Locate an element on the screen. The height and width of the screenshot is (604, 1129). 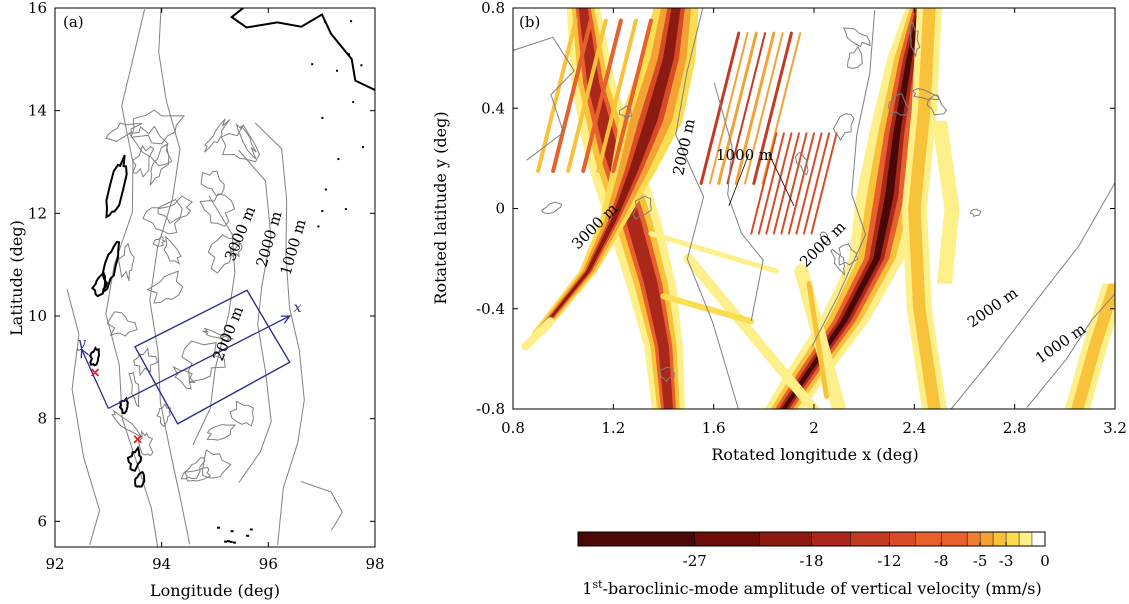
coastline is located at coordinates (302, 50).